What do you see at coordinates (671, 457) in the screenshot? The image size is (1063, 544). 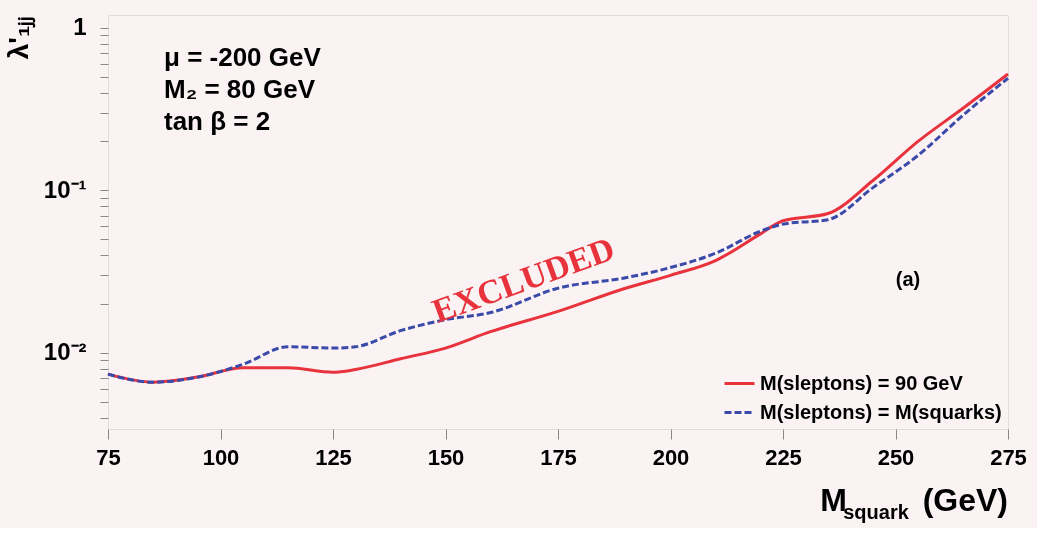 I see `x-tick-label: 200` at bounding box center [671, 457].